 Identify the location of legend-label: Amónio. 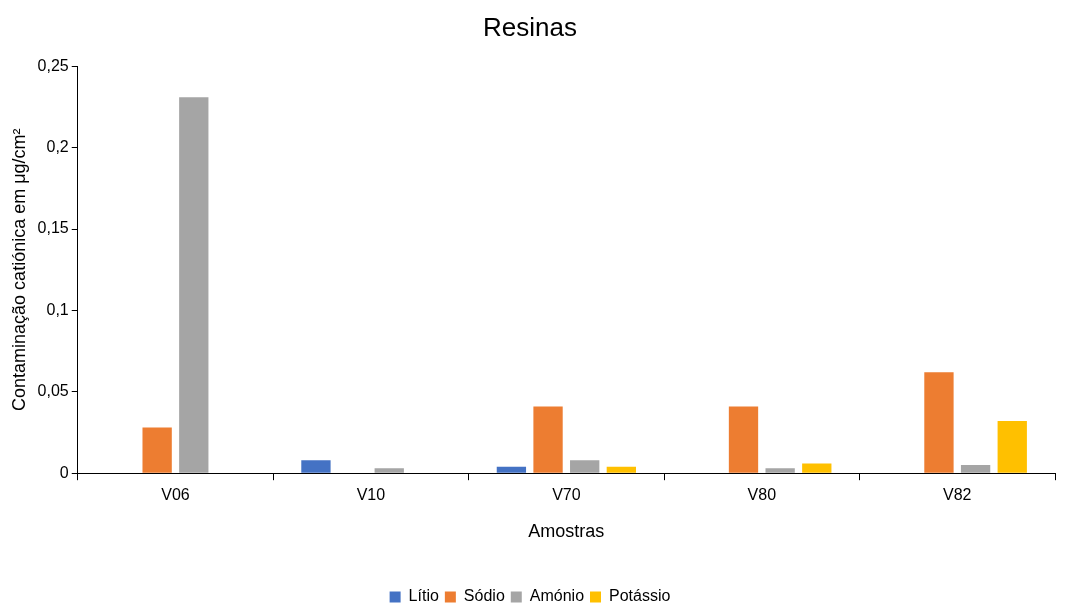
(557, 596).